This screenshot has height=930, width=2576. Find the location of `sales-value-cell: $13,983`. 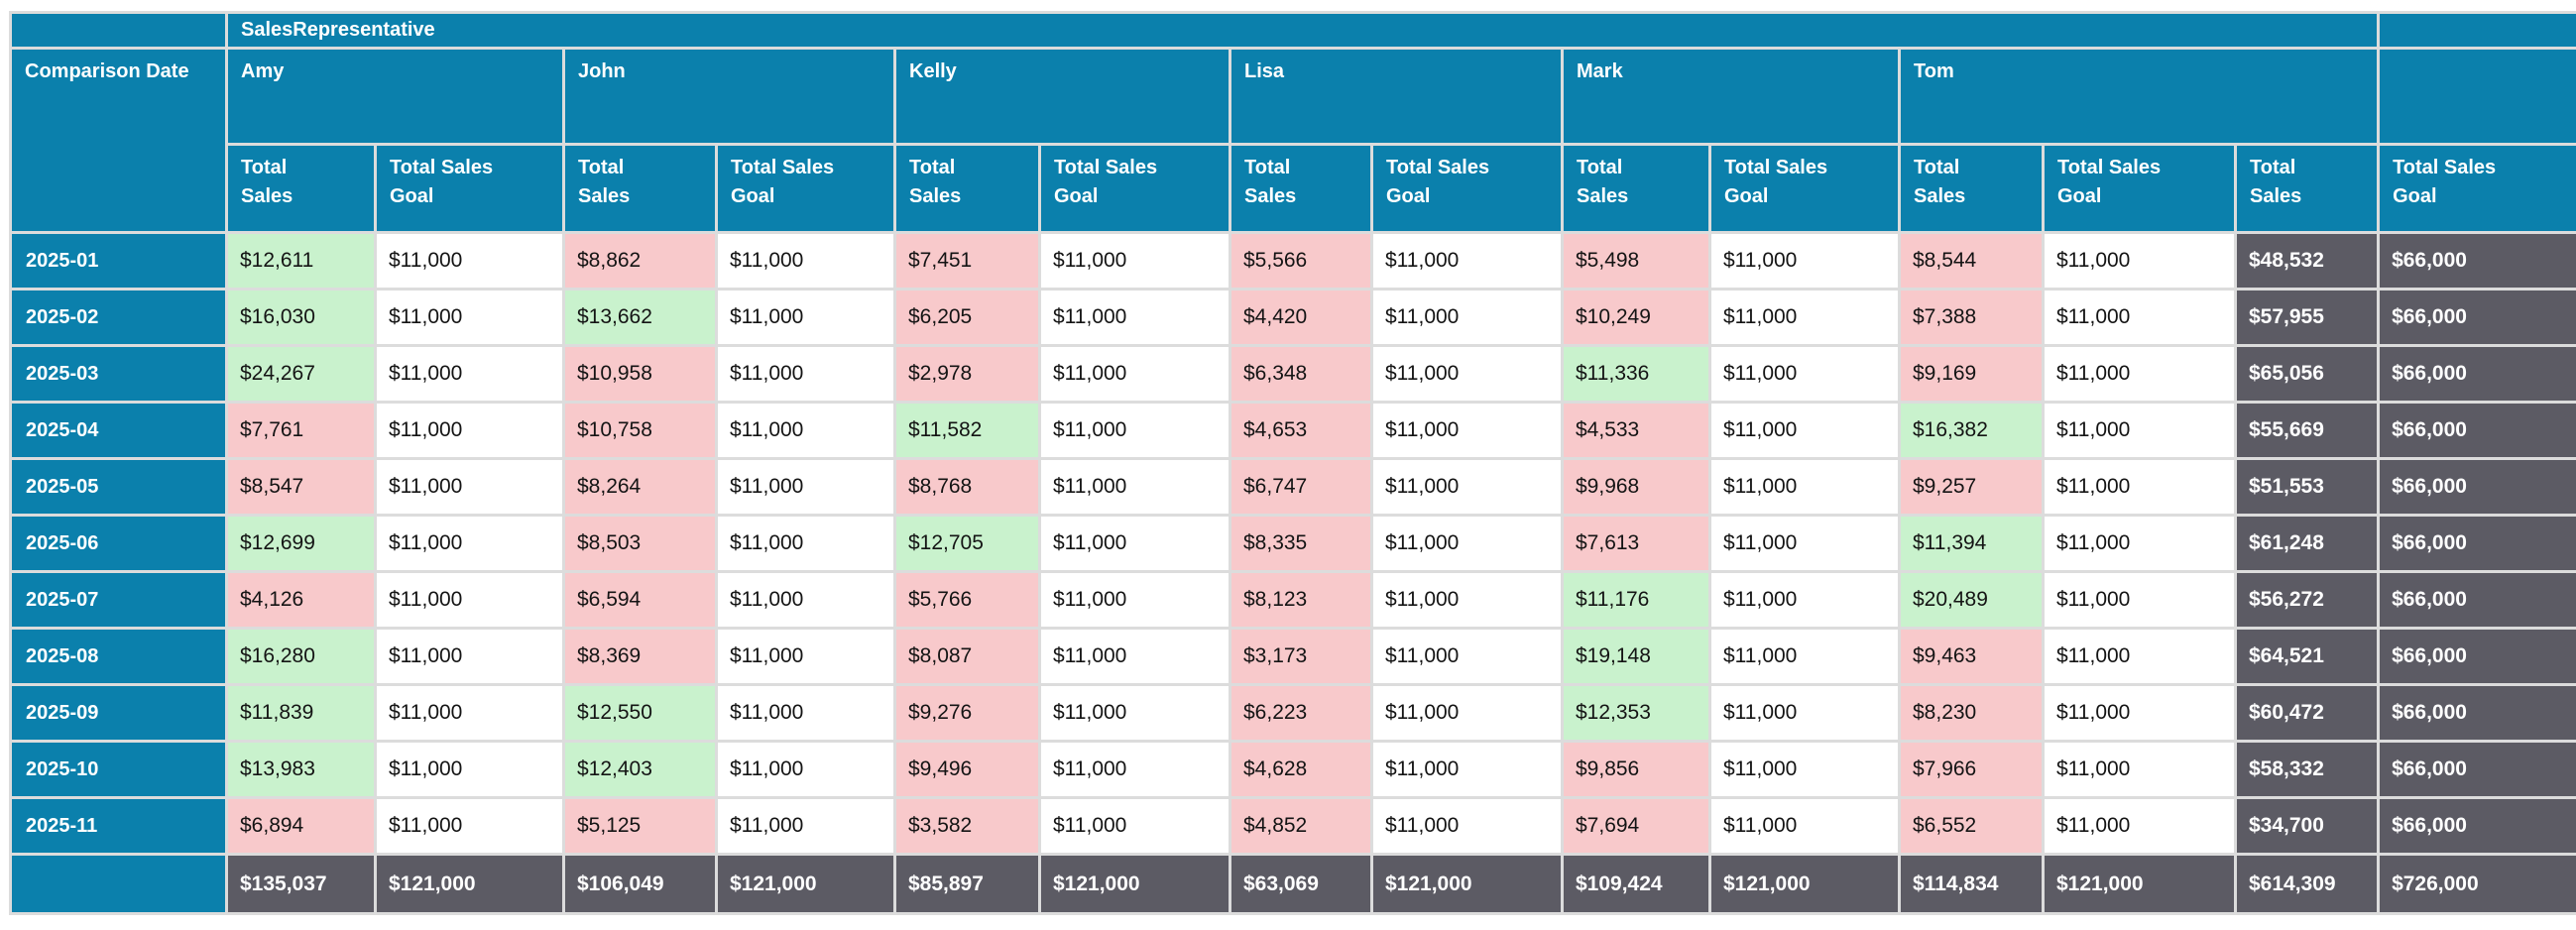

sales-value-cell: $13,983 is located at coordinates (301, 769).